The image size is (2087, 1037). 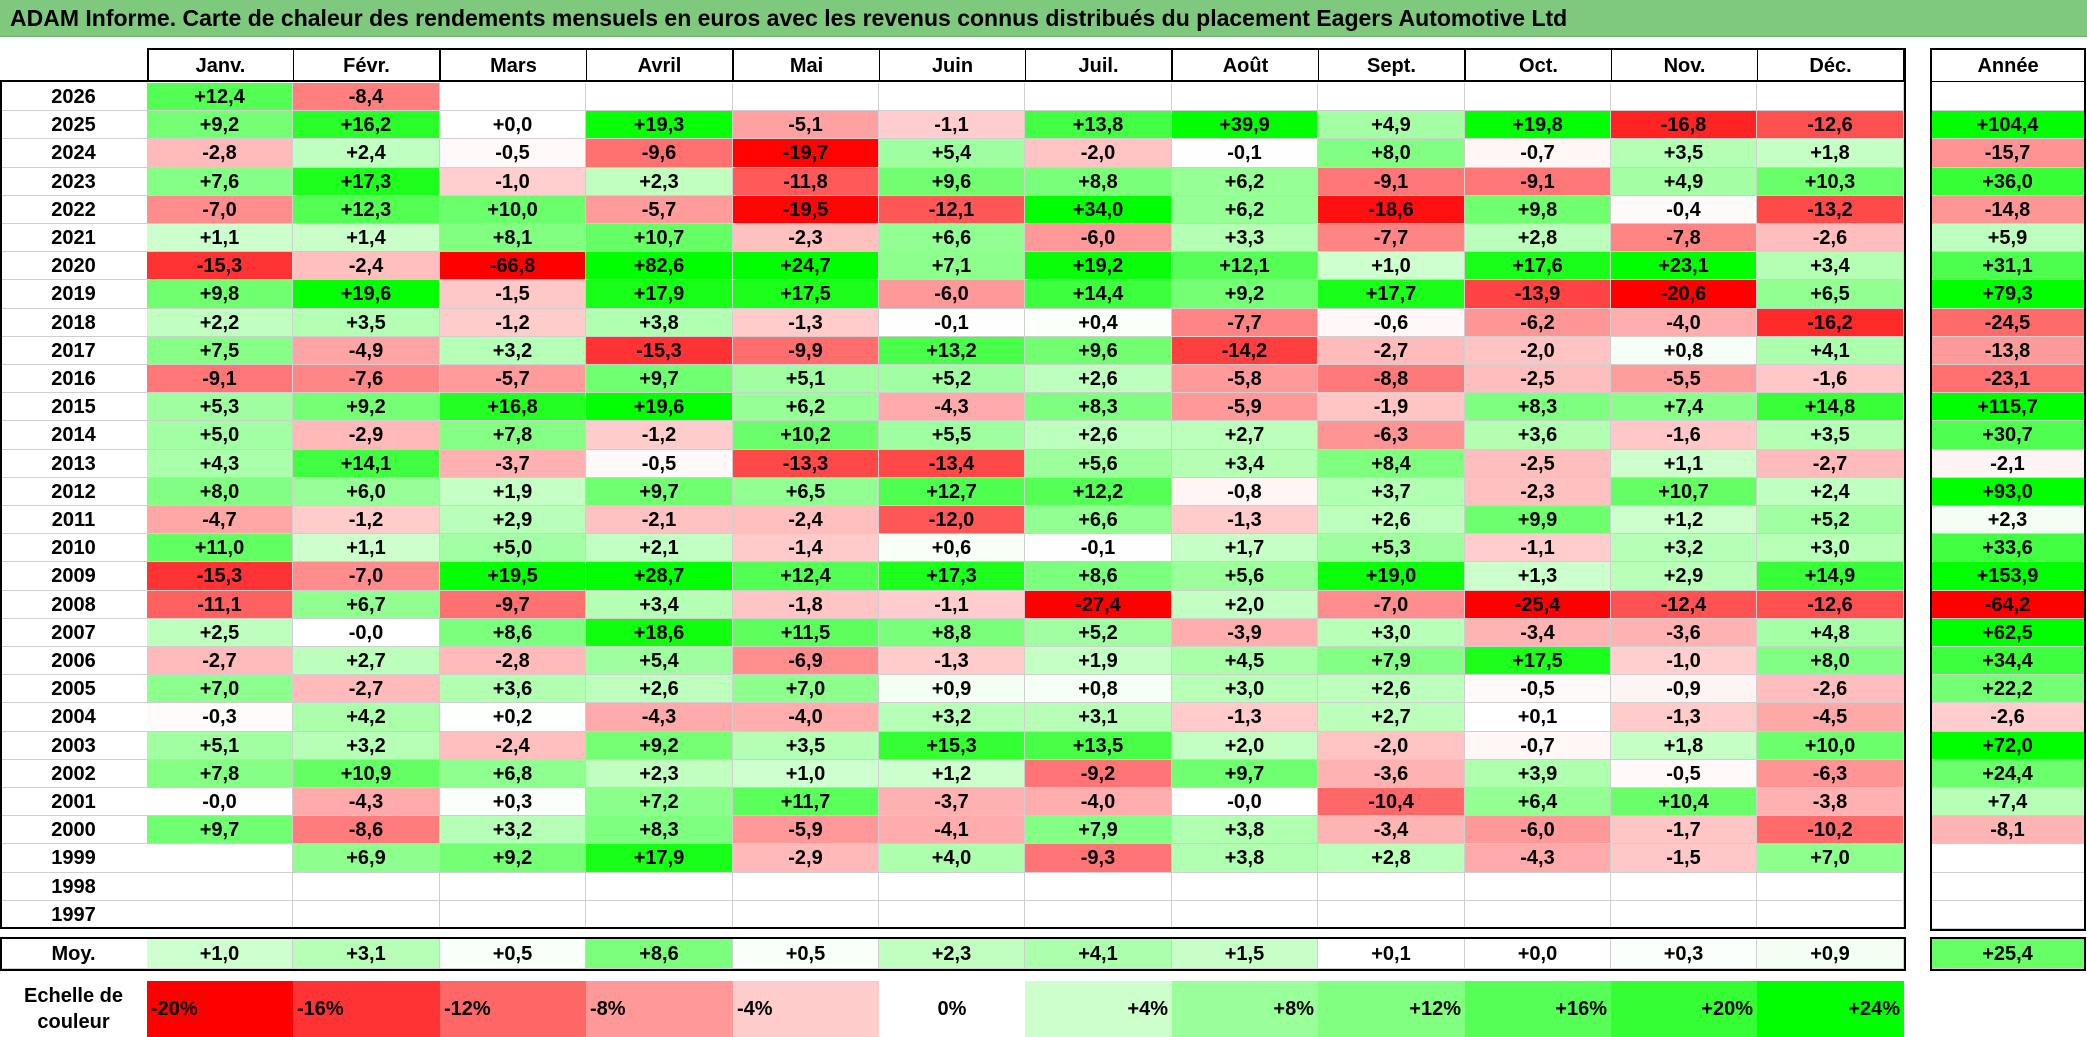 What do you see at coordinates (1830, 661) in the screenshot?
I see `heat-cell: +8,0` at bounding box center [1830, 661].